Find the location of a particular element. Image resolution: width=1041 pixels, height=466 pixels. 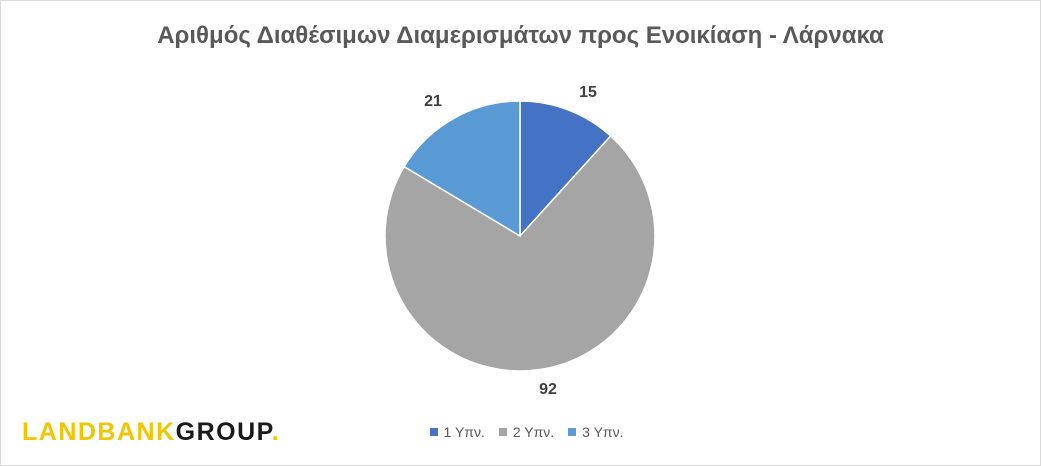

brand-logo: LANDBANKGROUP. is located at coordinates (151, 432).